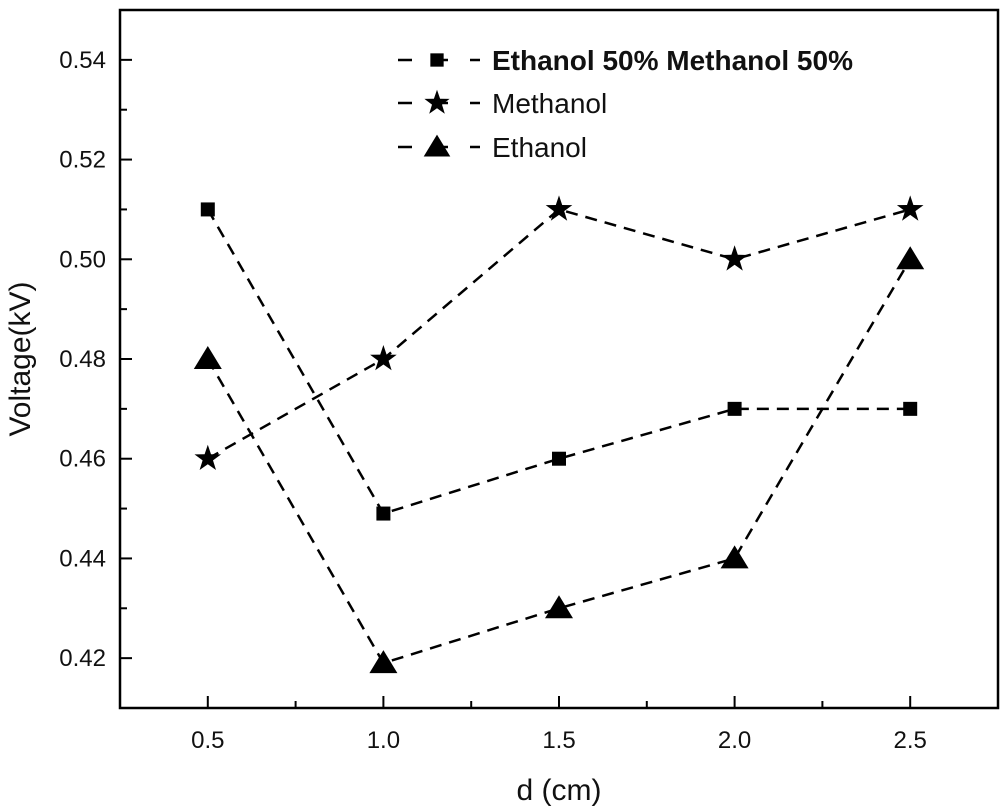  Describe the element at coordinates (82, 160) in the screenshot. I see `y-tick-label: 0.52` at that location.